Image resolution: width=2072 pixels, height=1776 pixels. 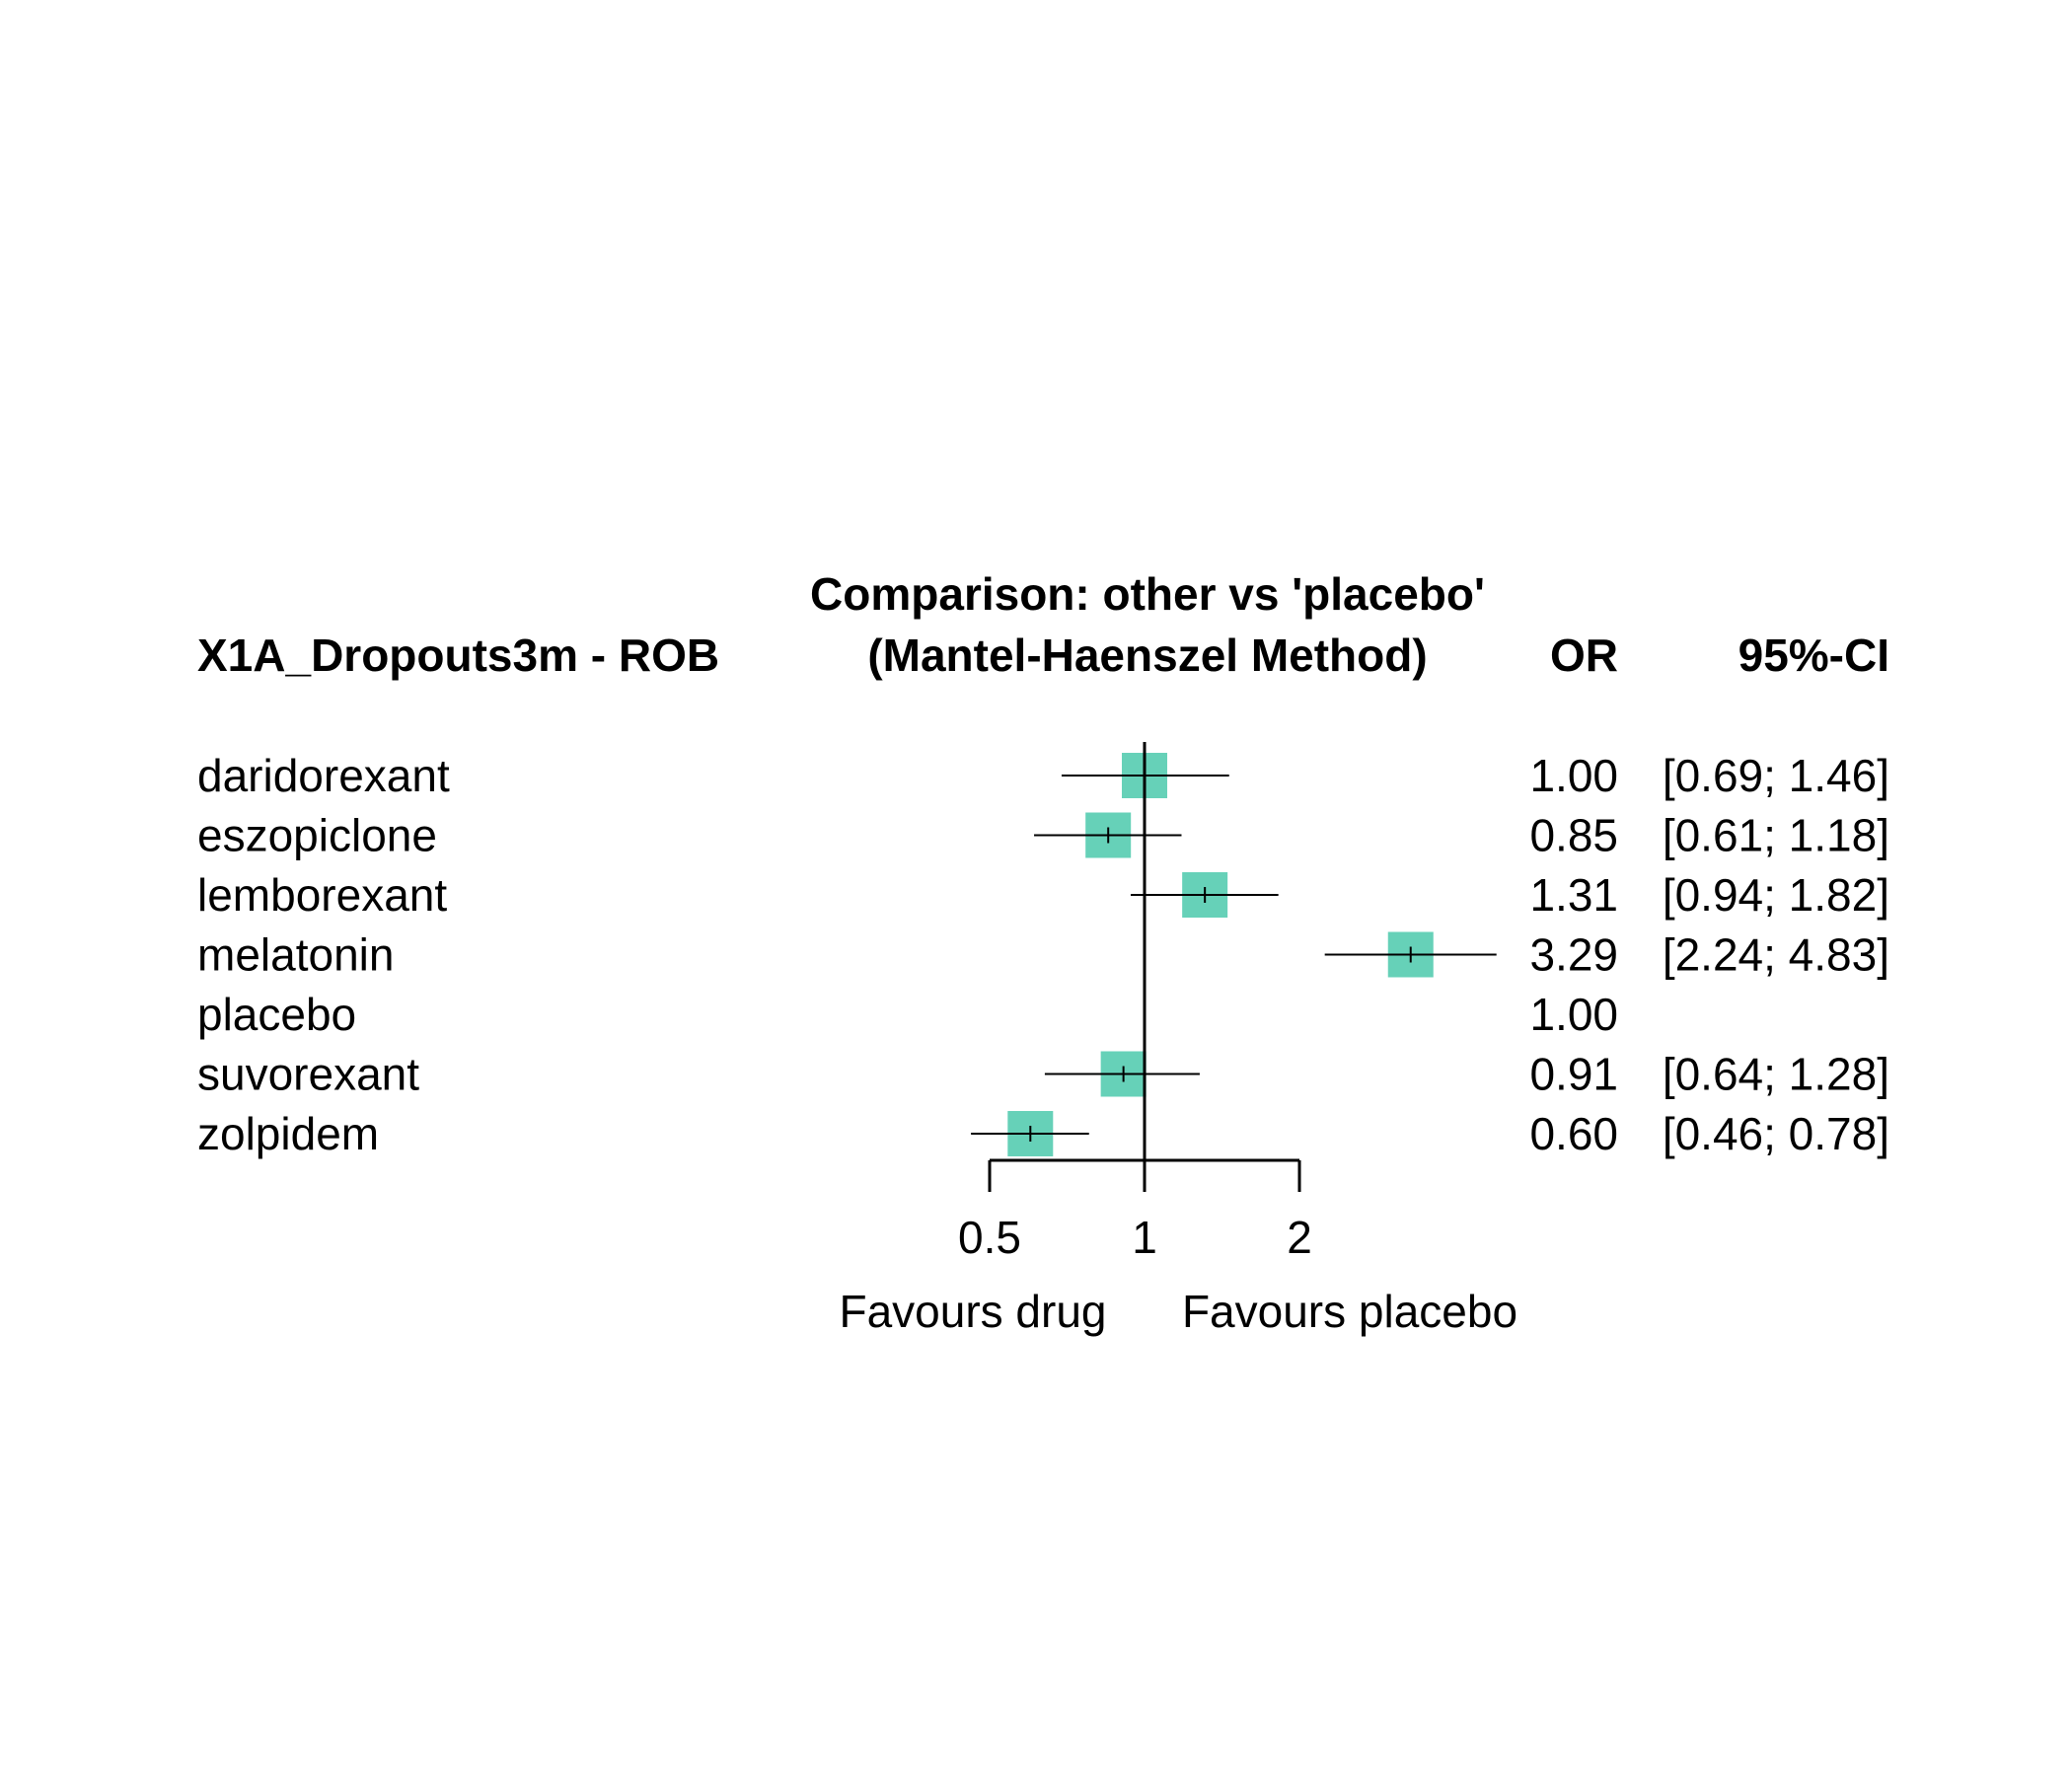 I want to click on x-axis-ticks: 0.5 1 2, so click(x=1135, y=1211).